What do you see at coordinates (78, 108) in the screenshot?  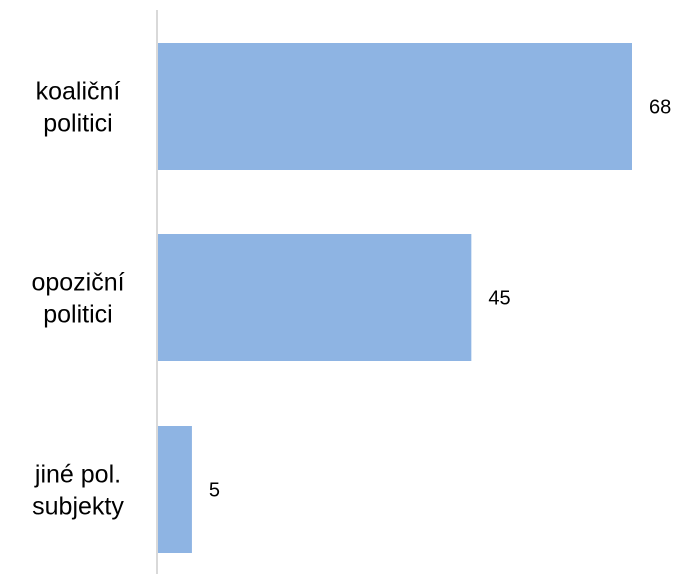 I see `category-label-1: koaliční politici` at bounding box center [78, 108].